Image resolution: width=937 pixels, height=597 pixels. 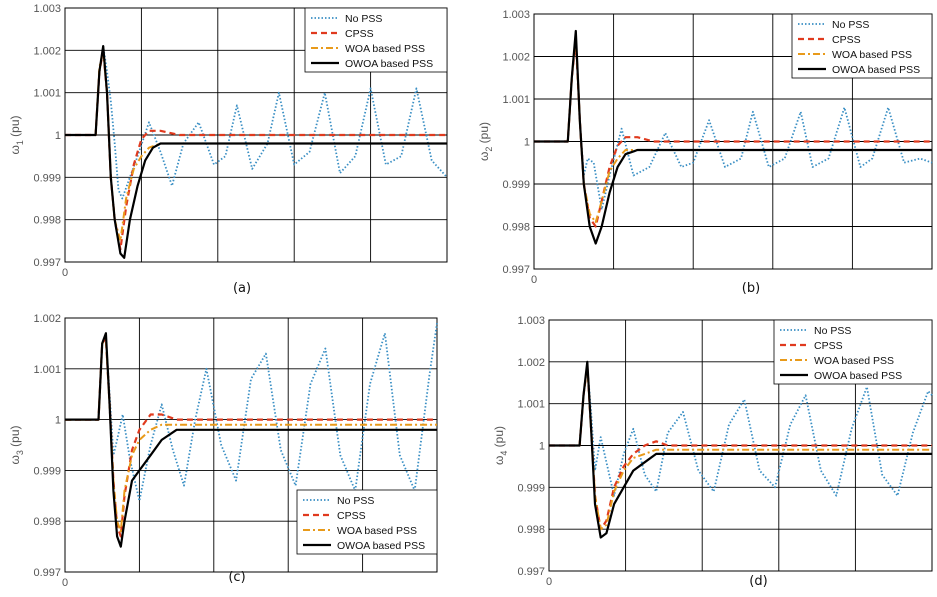 What do you see at coordinates (500, 445) in the screenshot?
I see `y-axis-label: ω4 (pu)` at bounding box center [500, 445].